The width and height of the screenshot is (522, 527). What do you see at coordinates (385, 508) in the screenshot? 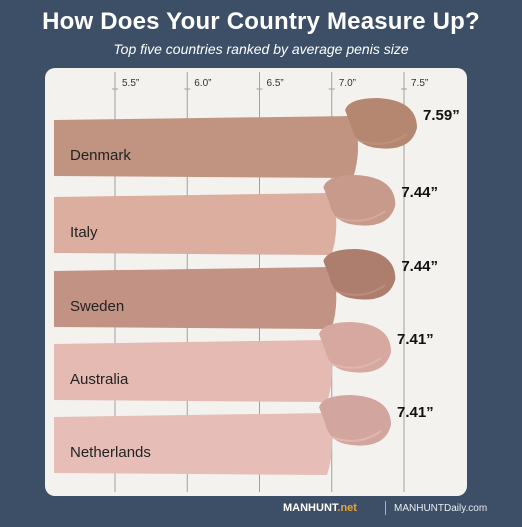
I see `footer-divider` at bounding box center [385, 508].